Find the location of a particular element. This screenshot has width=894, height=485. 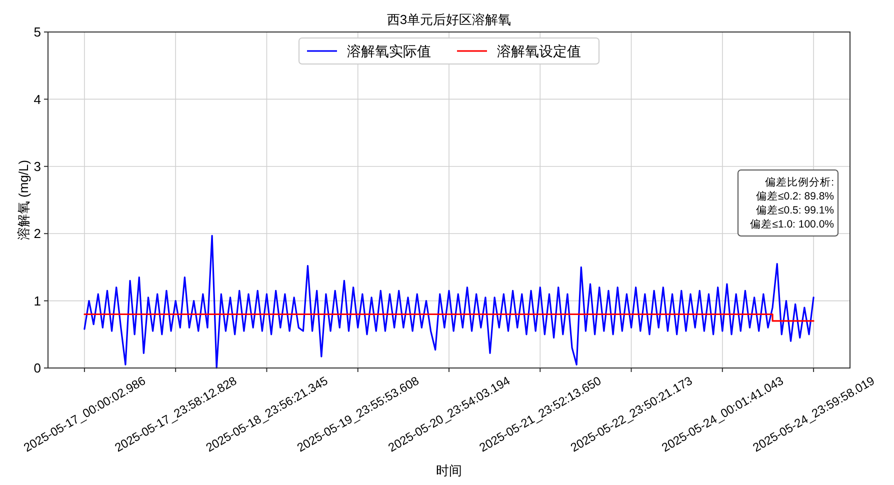

y-tick-label: 5 is located at coordinates (37, 32).